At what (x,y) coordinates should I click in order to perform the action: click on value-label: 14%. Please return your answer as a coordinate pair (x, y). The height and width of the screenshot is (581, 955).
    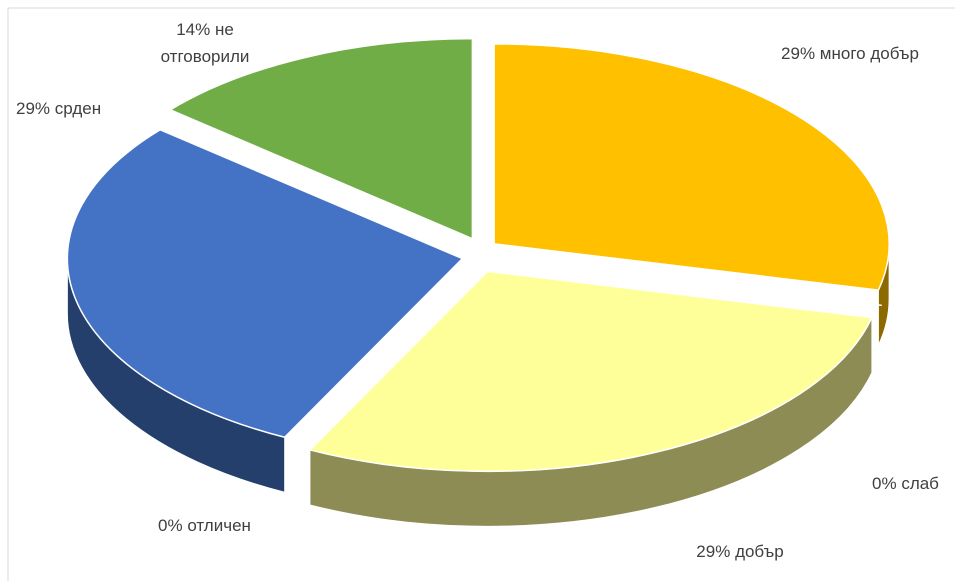
    Looking at the image, I should click on (193, 29).